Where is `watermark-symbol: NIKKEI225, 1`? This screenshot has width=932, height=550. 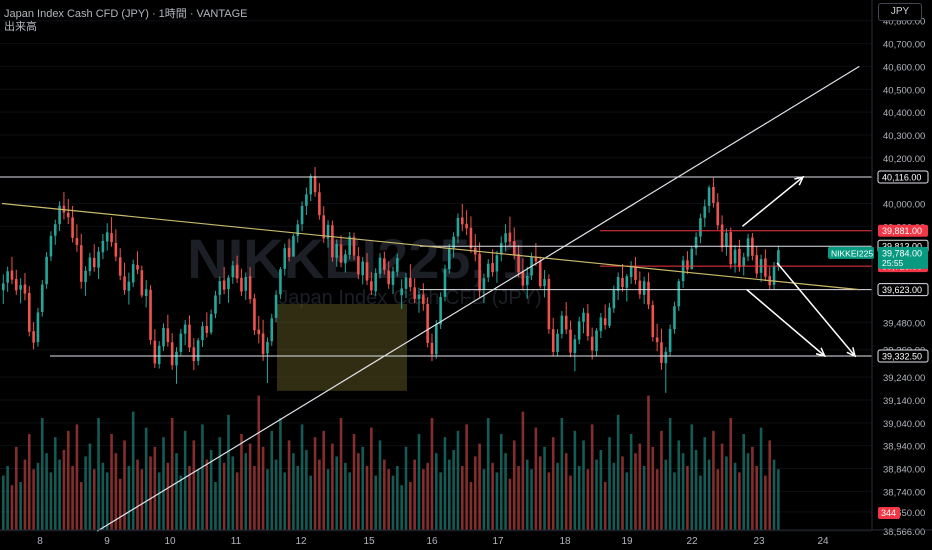
watermark-symbol: NIKKEI225, 1 is located at coordinates (360, 258).